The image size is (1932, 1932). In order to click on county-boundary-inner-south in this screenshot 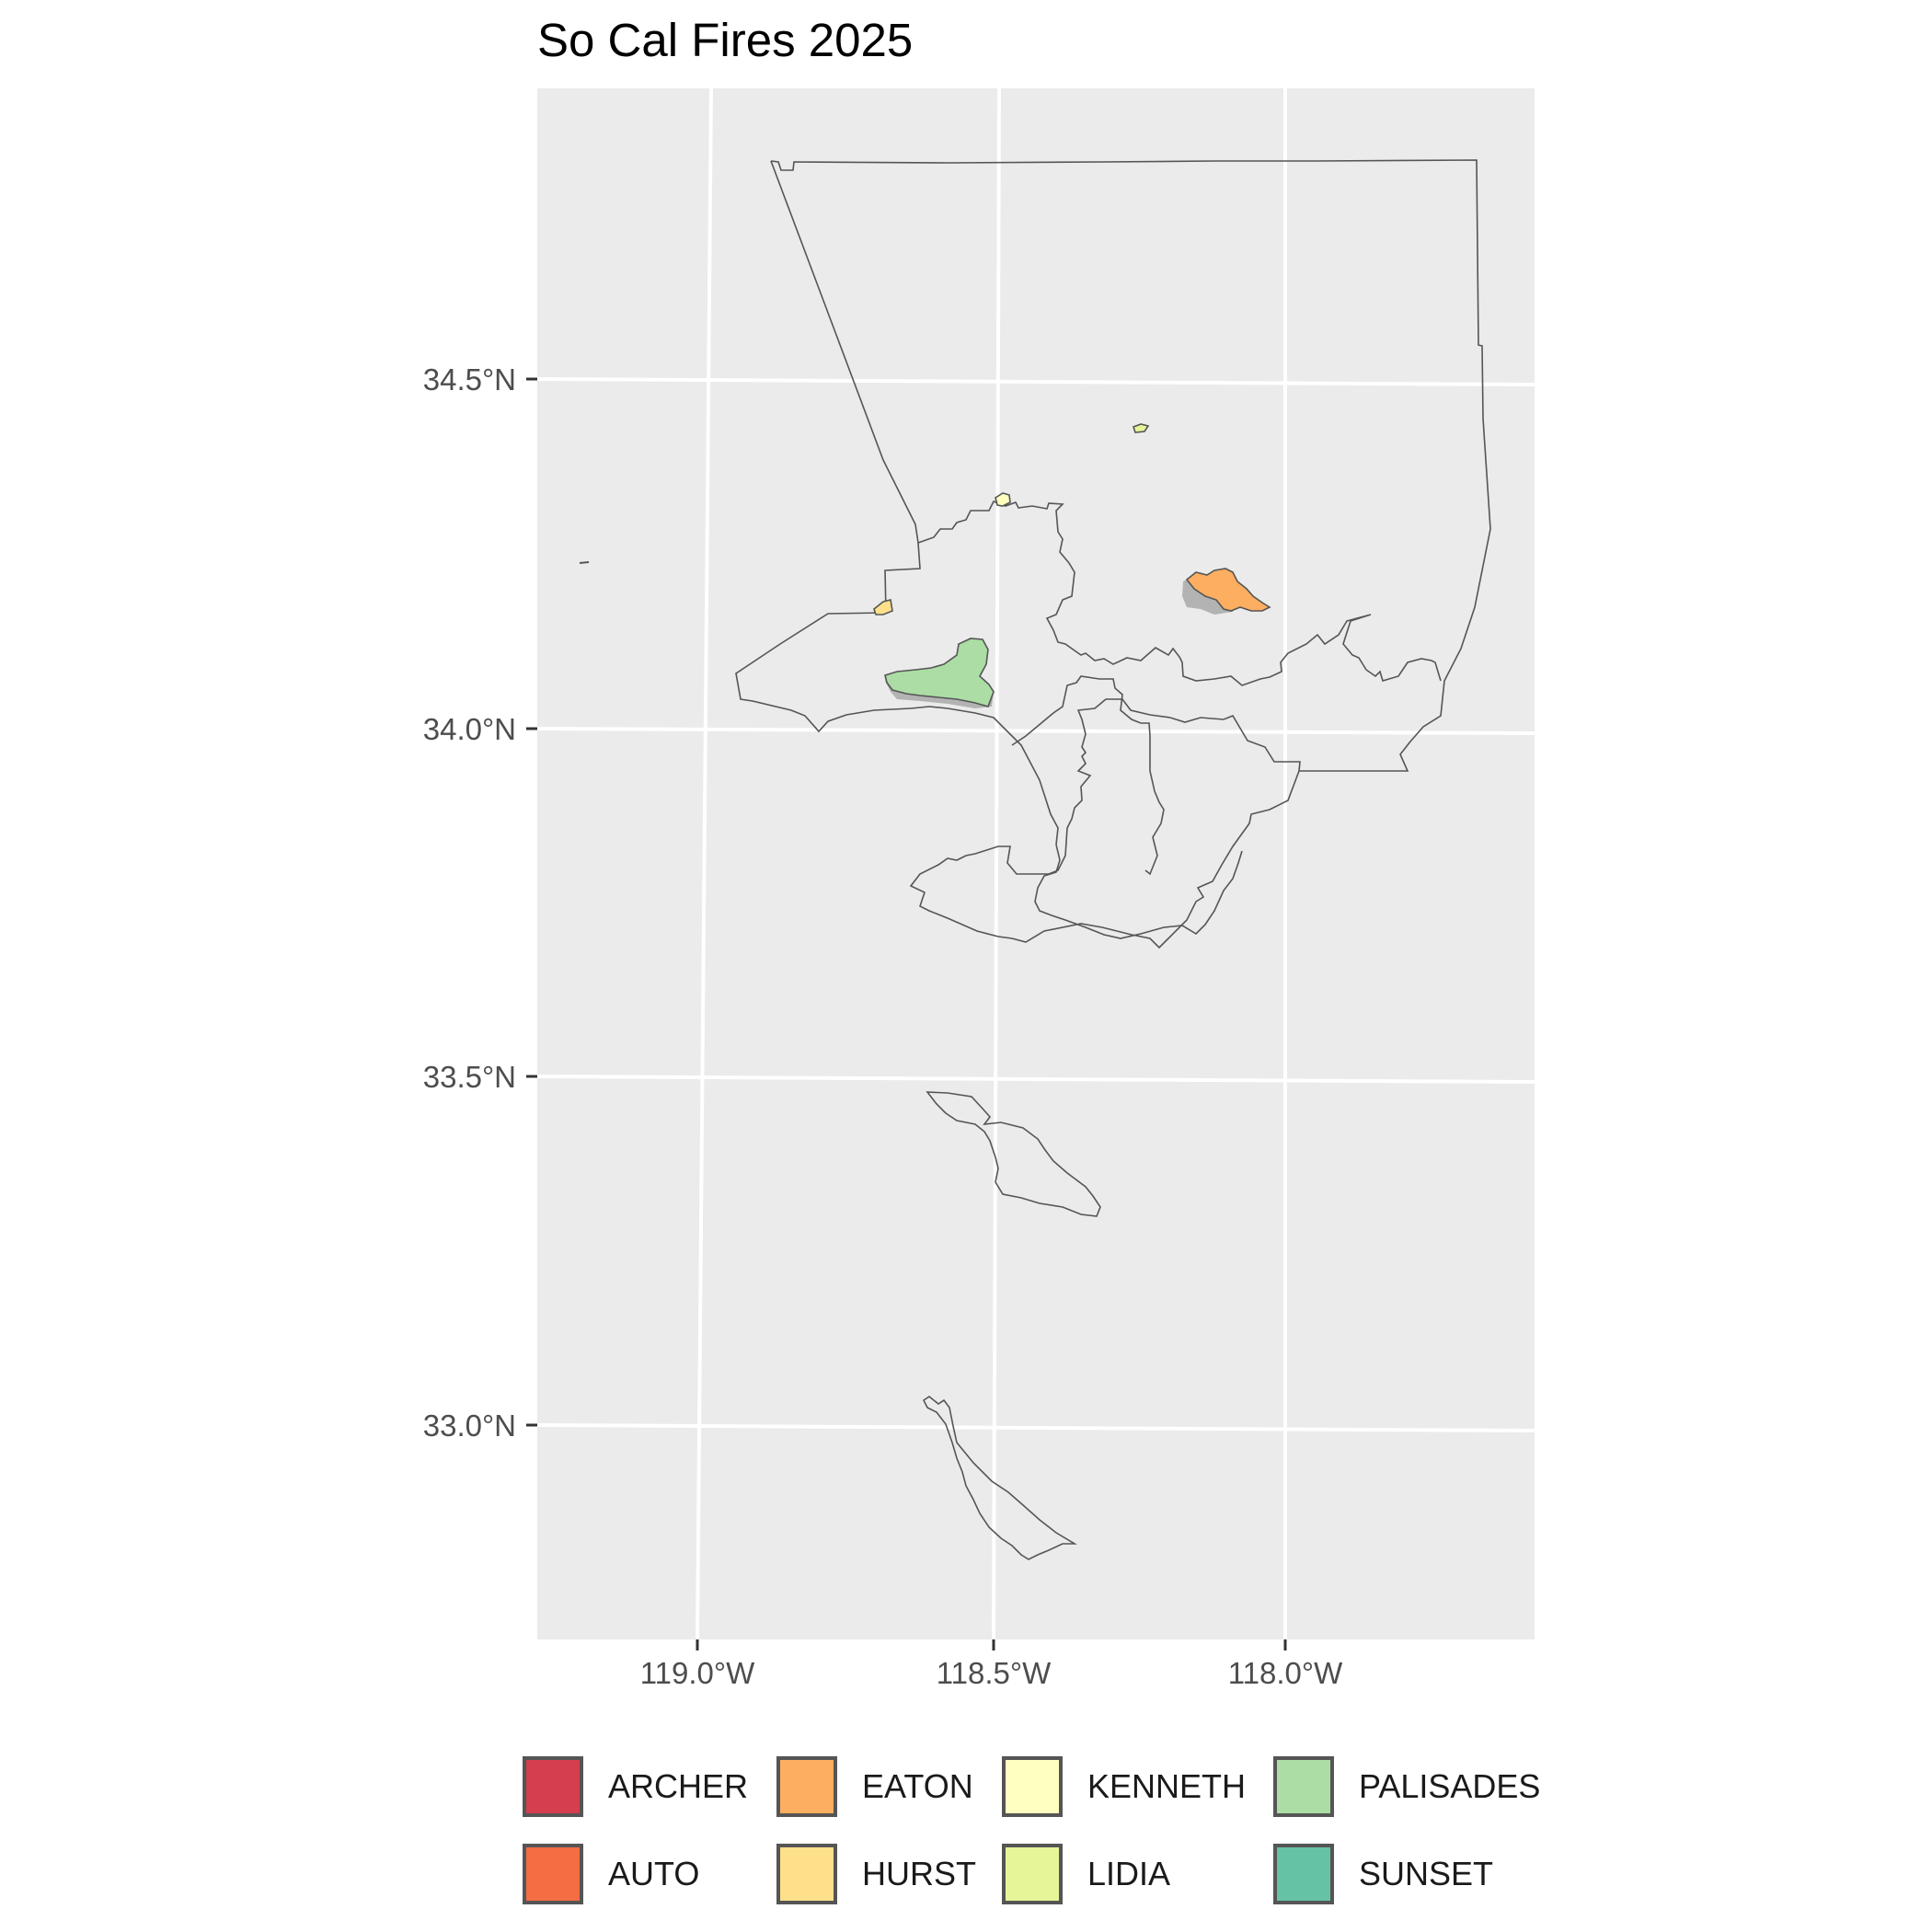, I will do `click(1088, 775)`.